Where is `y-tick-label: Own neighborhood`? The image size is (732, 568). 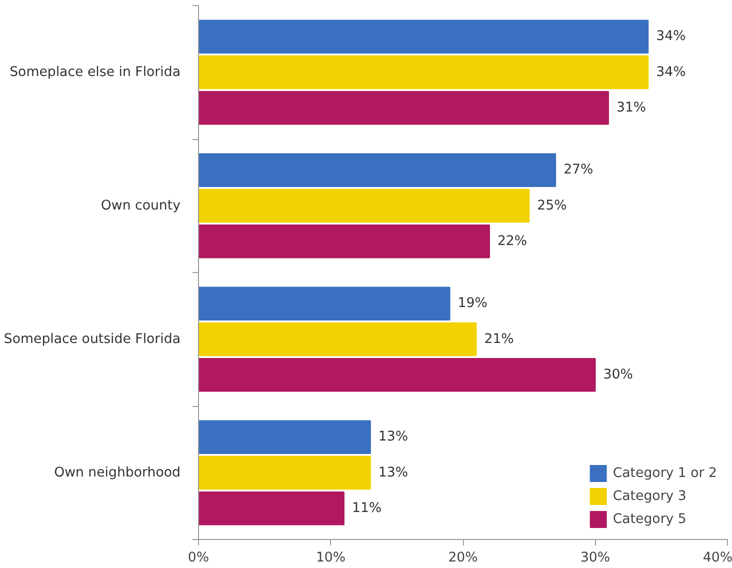 y-tick-label: Own neighborhood is located at coordinates (117, 472).